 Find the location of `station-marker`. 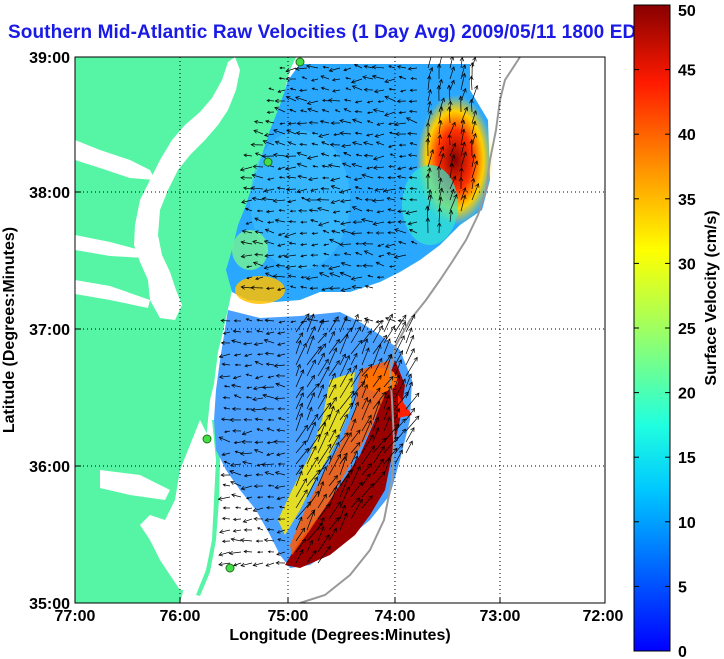

station-marker is located at coordinates (300, 62).